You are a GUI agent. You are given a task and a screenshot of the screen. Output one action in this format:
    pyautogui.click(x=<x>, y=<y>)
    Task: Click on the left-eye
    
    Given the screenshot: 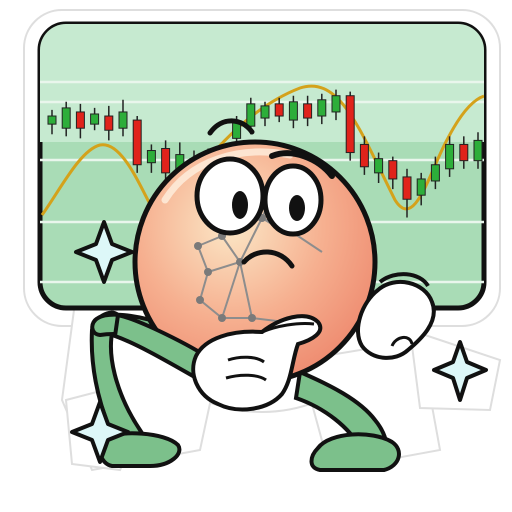 What is the action you would take?
    pyautogui.click(x=230, y=196)
    